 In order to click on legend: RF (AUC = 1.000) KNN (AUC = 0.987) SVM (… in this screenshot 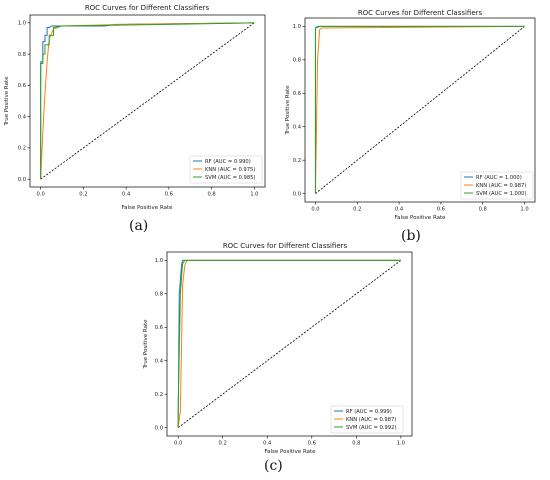, I will do `click(497, 185)`.